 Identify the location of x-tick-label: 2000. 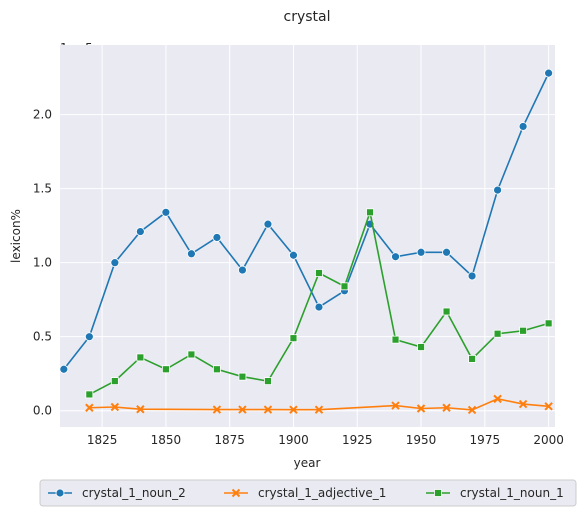
(548, 440).